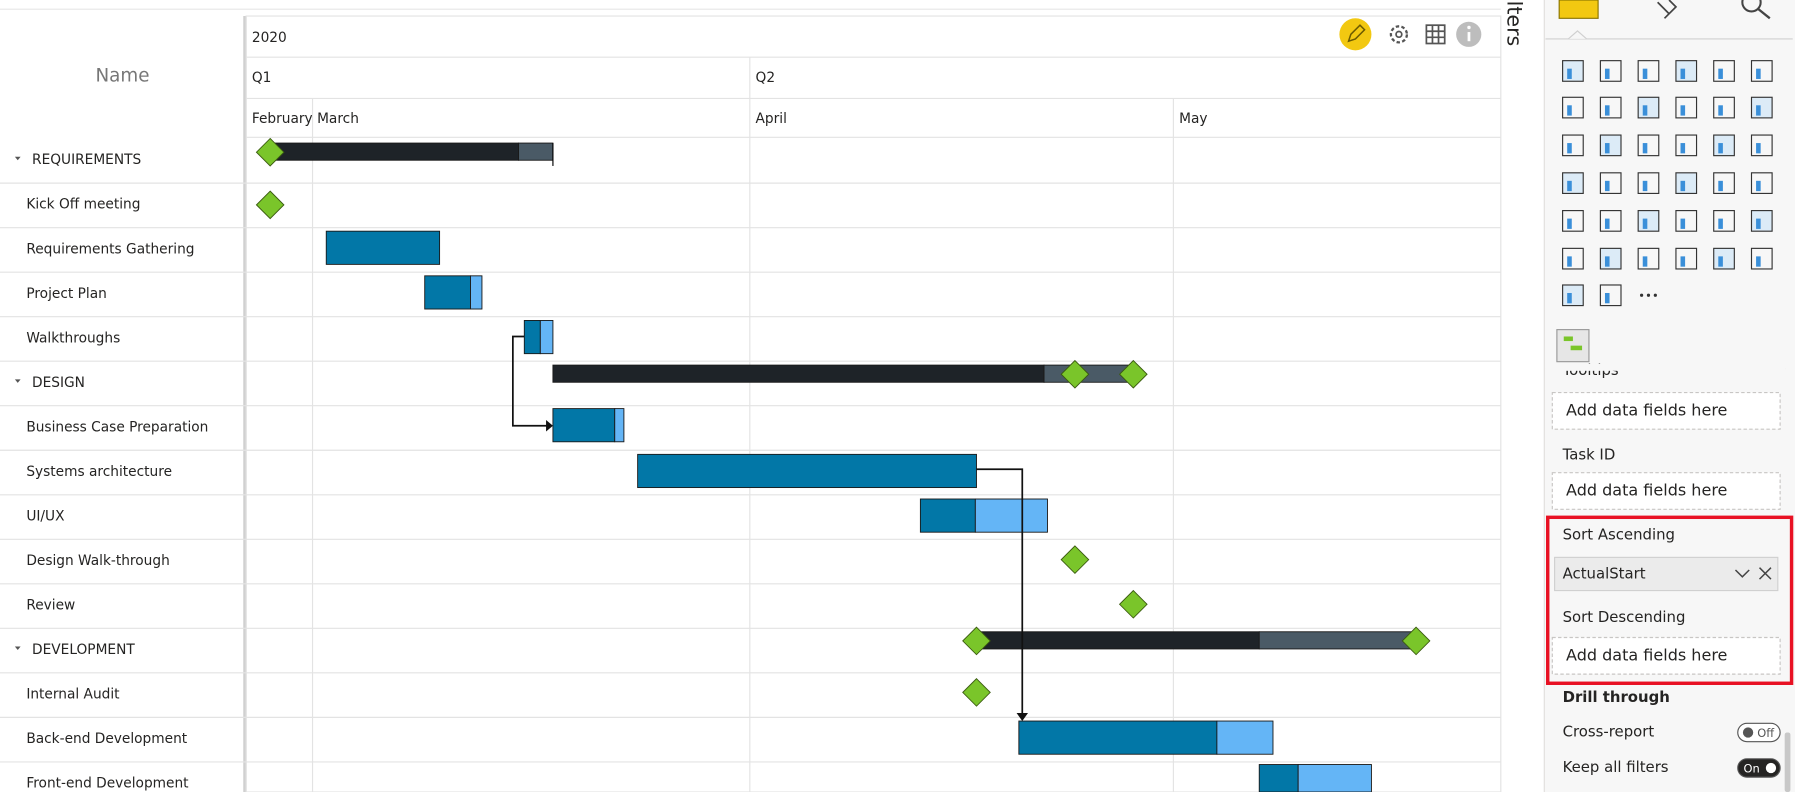 This screenshot has width=1795, height=792. What do you see at coordinates (1667, 9) in the screenshot?
I see `format-tab` at bounding box center [1667, 9].